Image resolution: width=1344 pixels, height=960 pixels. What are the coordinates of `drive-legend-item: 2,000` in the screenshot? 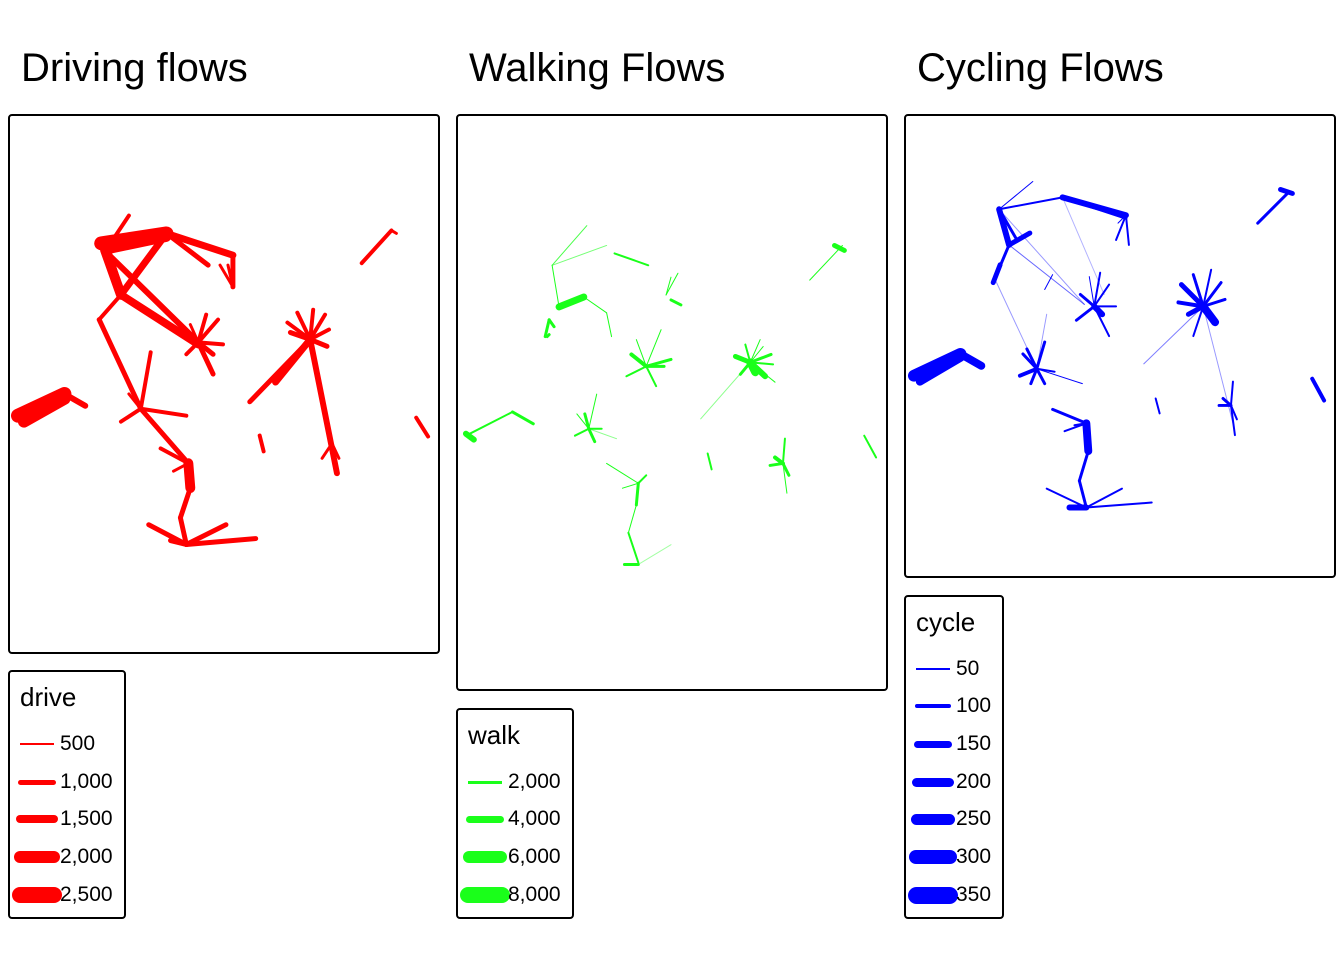 It's located at (67, 857).